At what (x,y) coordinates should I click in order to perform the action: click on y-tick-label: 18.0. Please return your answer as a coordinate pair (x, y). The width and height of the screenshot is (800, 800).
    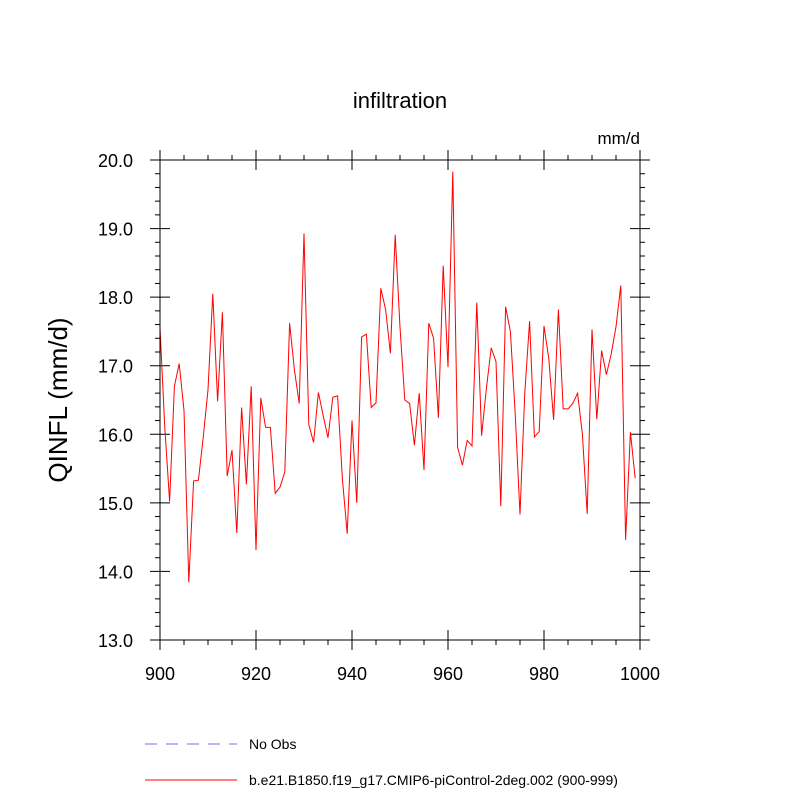
    Looking at the image, I should click on (115, 298).